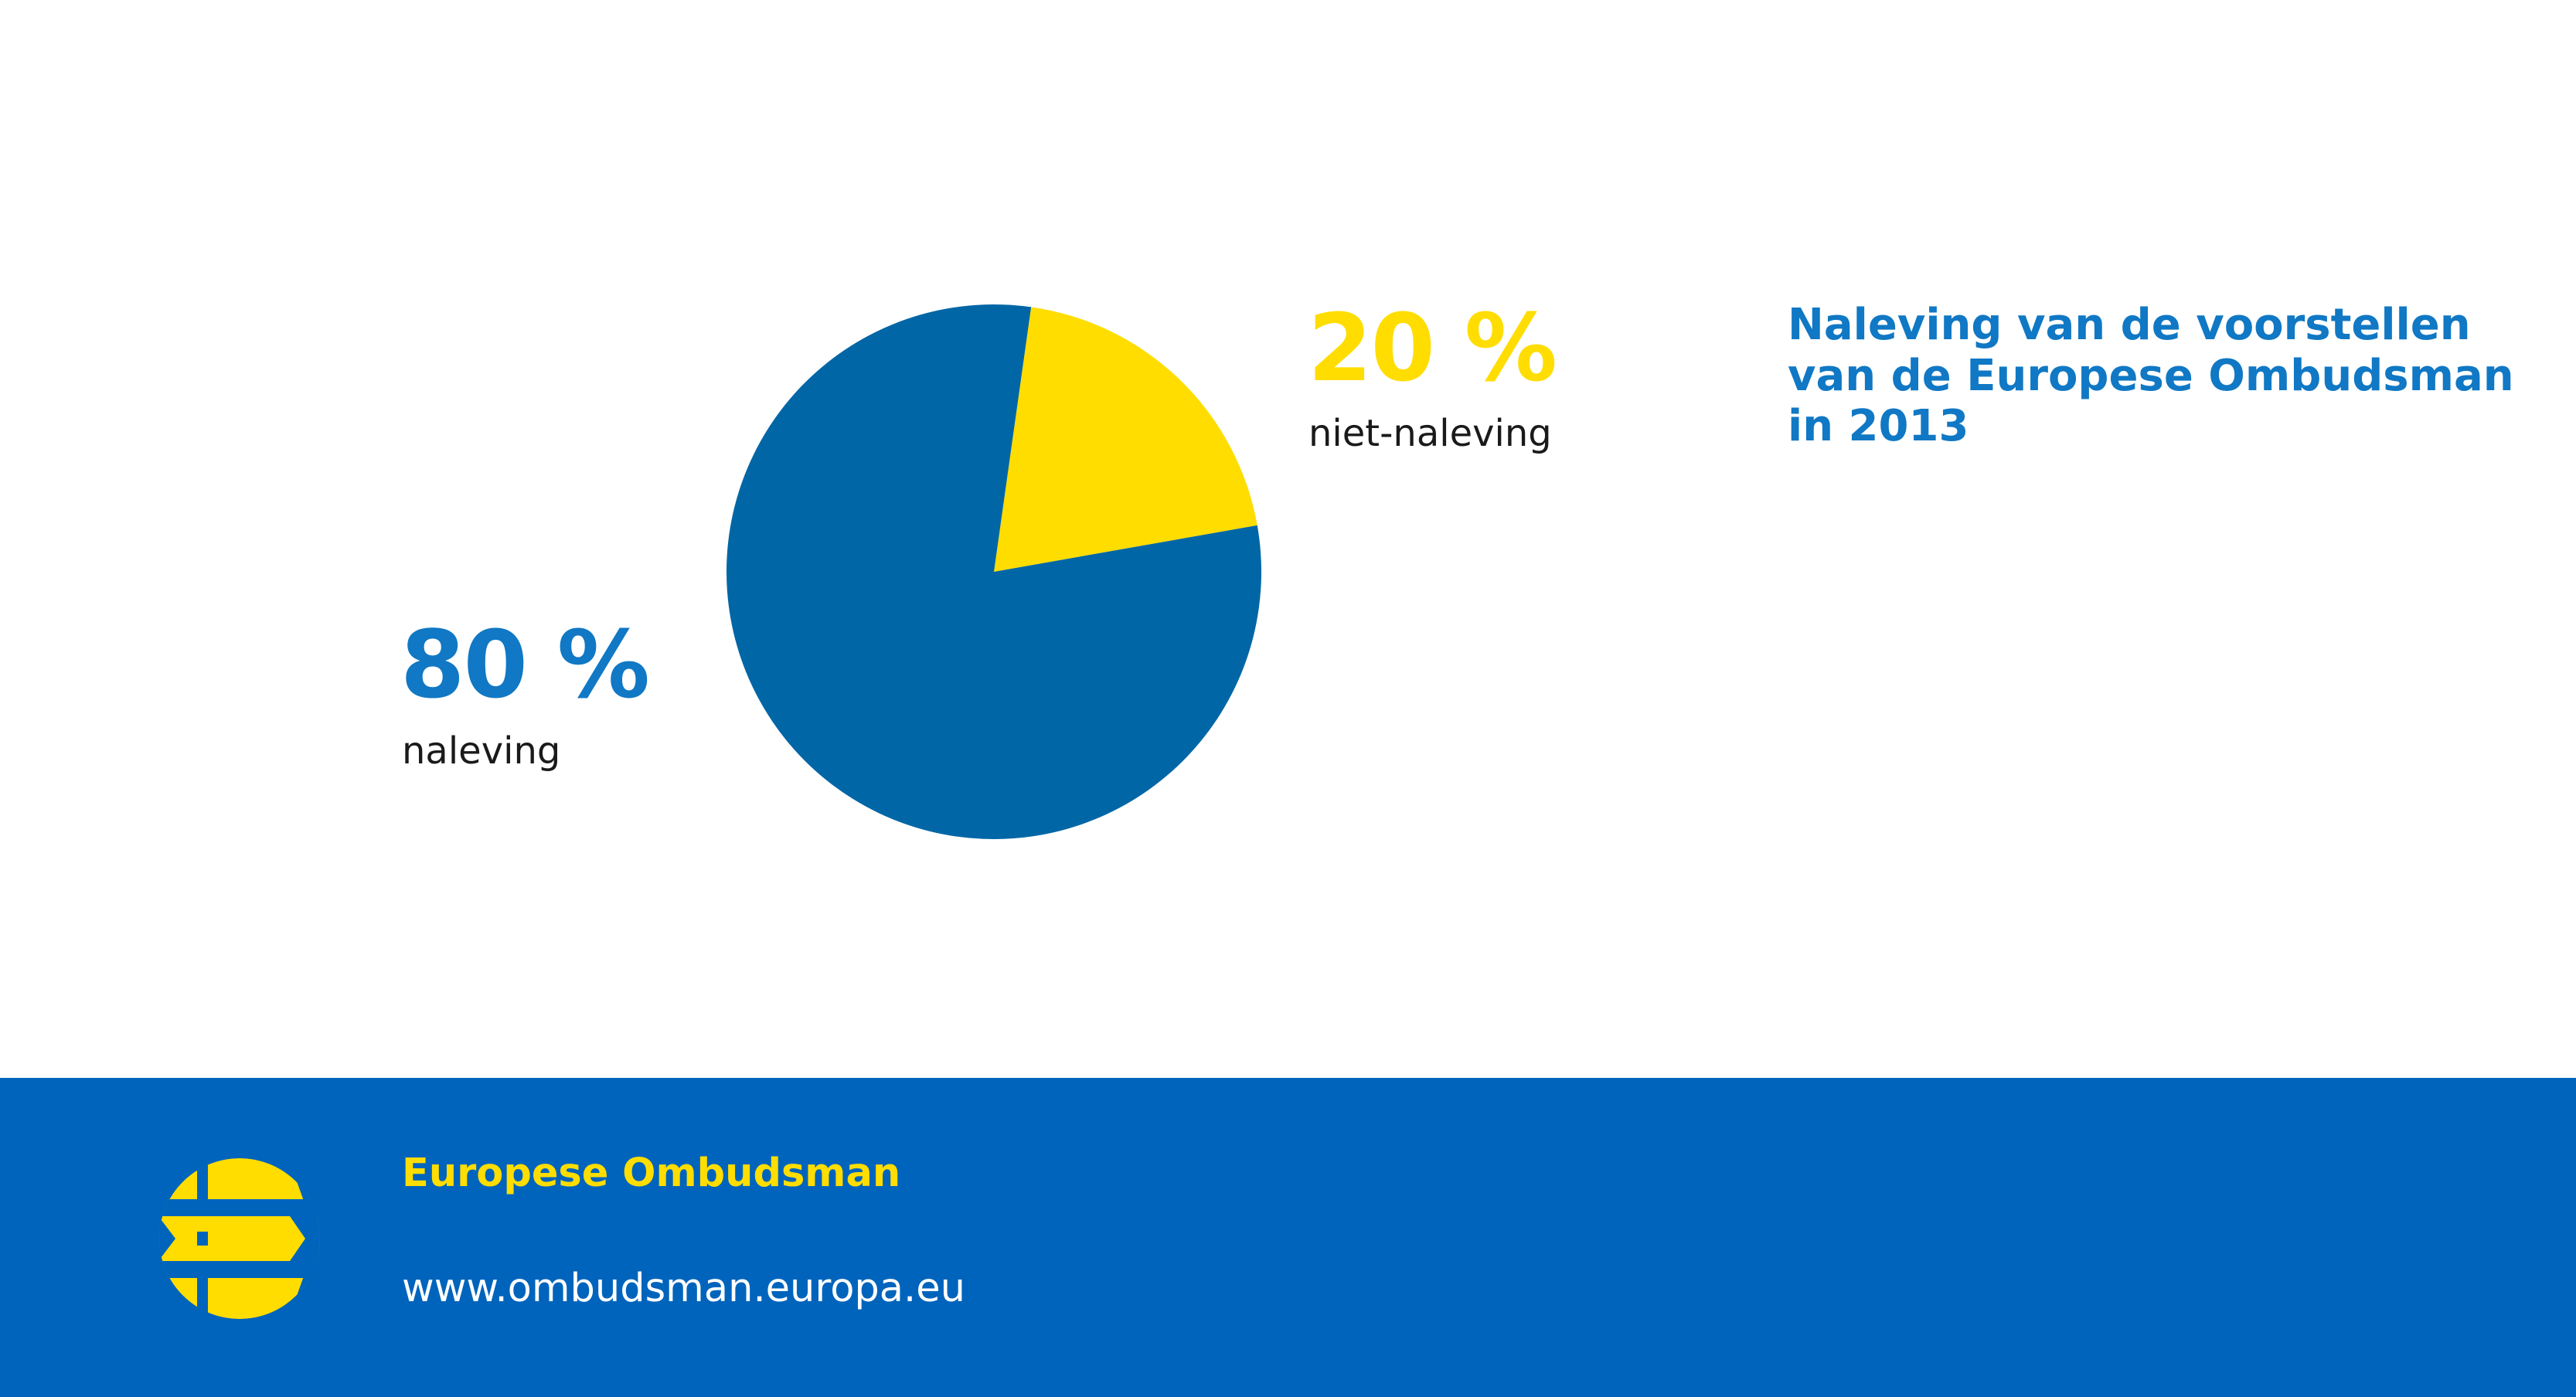 This screenshot has width=2576, height=1397. What do you see at coordinates (1125, 439) in the screenshot?
I see `noncompliance-slice` at bounding box center [1125, 439].